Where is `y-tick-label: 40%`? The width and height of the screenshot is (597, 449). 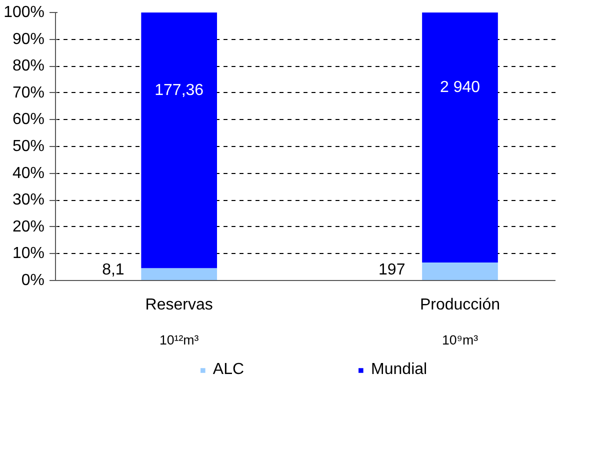
y-tick-label: 40% is located at coordinates (28, 173).